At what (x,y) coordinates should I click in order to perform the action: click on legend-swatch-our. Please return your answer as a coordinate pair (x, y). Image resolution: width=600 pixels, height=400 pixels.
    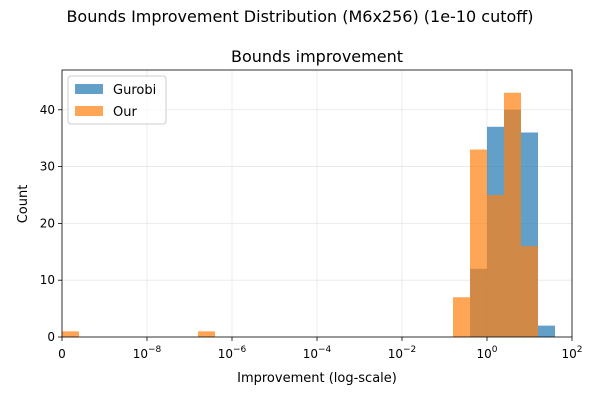
    Looking at the image, I should click on (89, 111).